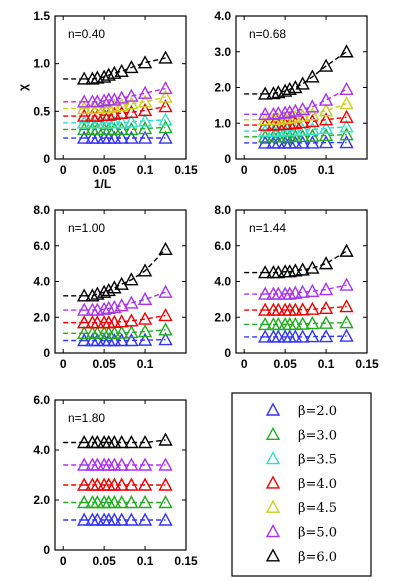 This screenshot has width=415, height=581. Describe the element at coordinates (86, 228) in the screenshot. I see `panel-label: n=1.00` at that location.